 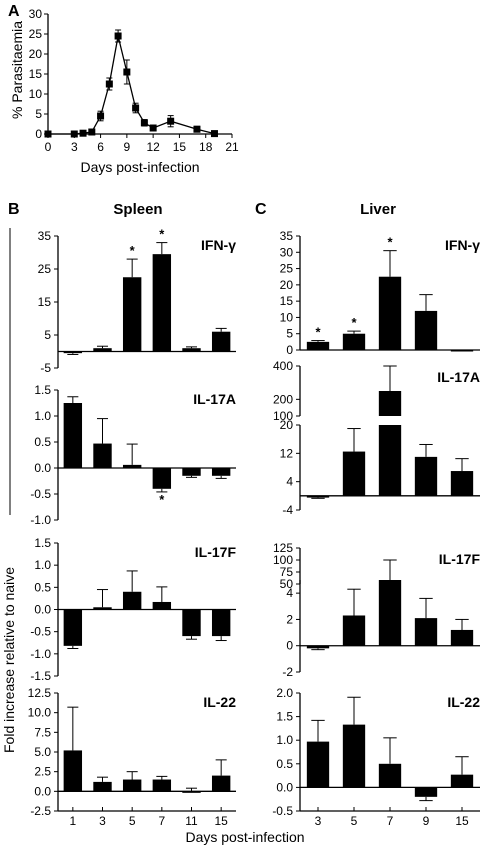 I want to click on spleen-ifng-y-tick-label: 15, so click(x=45, y=302).